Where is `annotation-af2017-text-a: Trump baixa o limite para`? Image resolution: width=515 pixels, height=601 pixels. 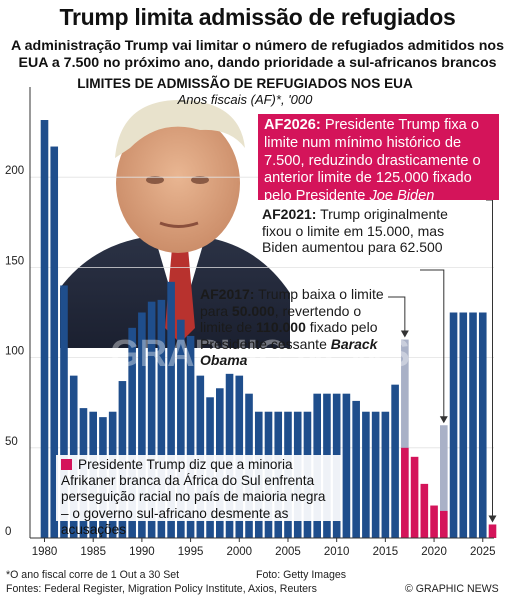
annotation-af2017-text-a: Trump baixa o limite para is located at coordinates (292, 302).